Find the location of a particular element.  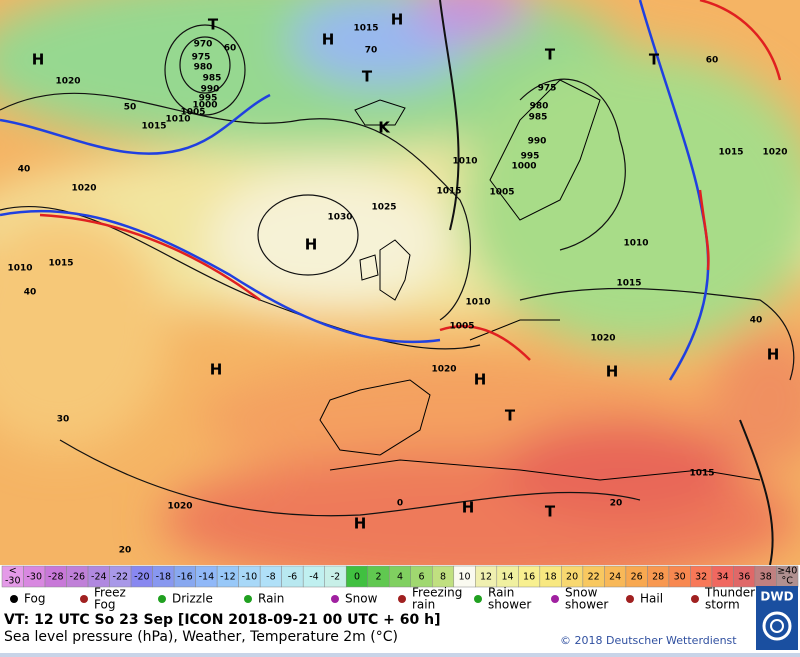

isobar-thick is located at coordinates (449, 115).